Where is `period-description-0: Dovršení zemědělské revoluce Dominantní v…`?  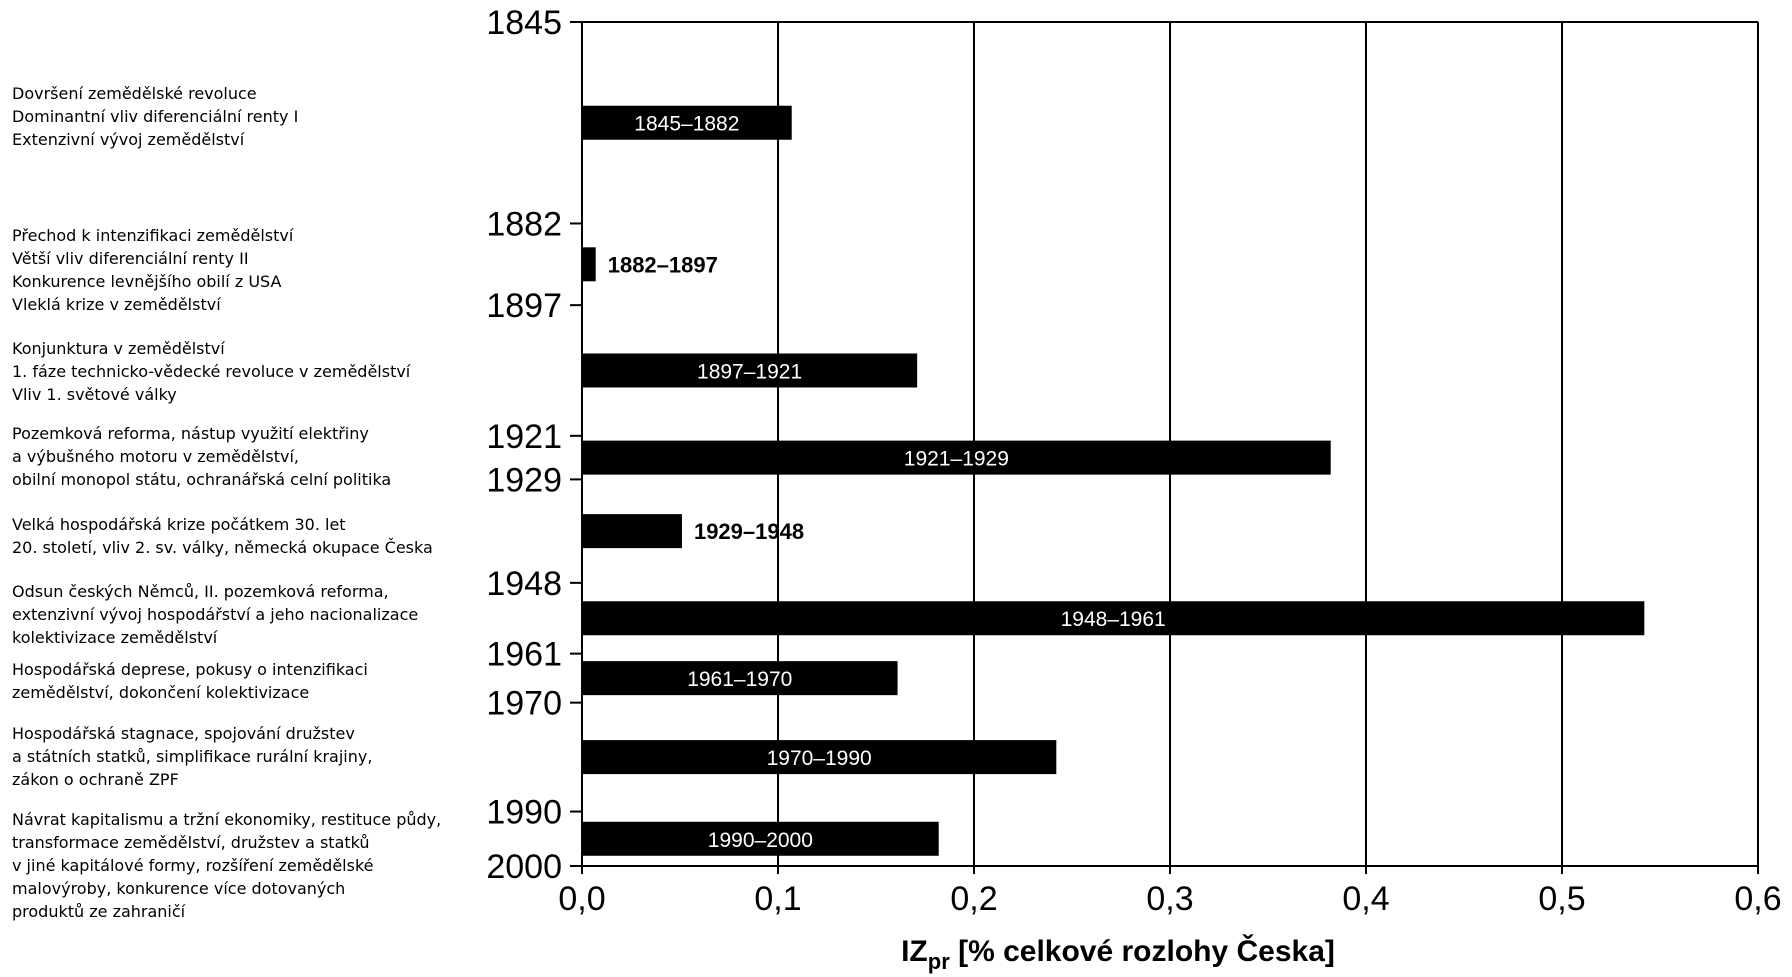 period-description-0: Dovršení zemědělské revoluce Dominantní v… is located at coordinates (155, 116).